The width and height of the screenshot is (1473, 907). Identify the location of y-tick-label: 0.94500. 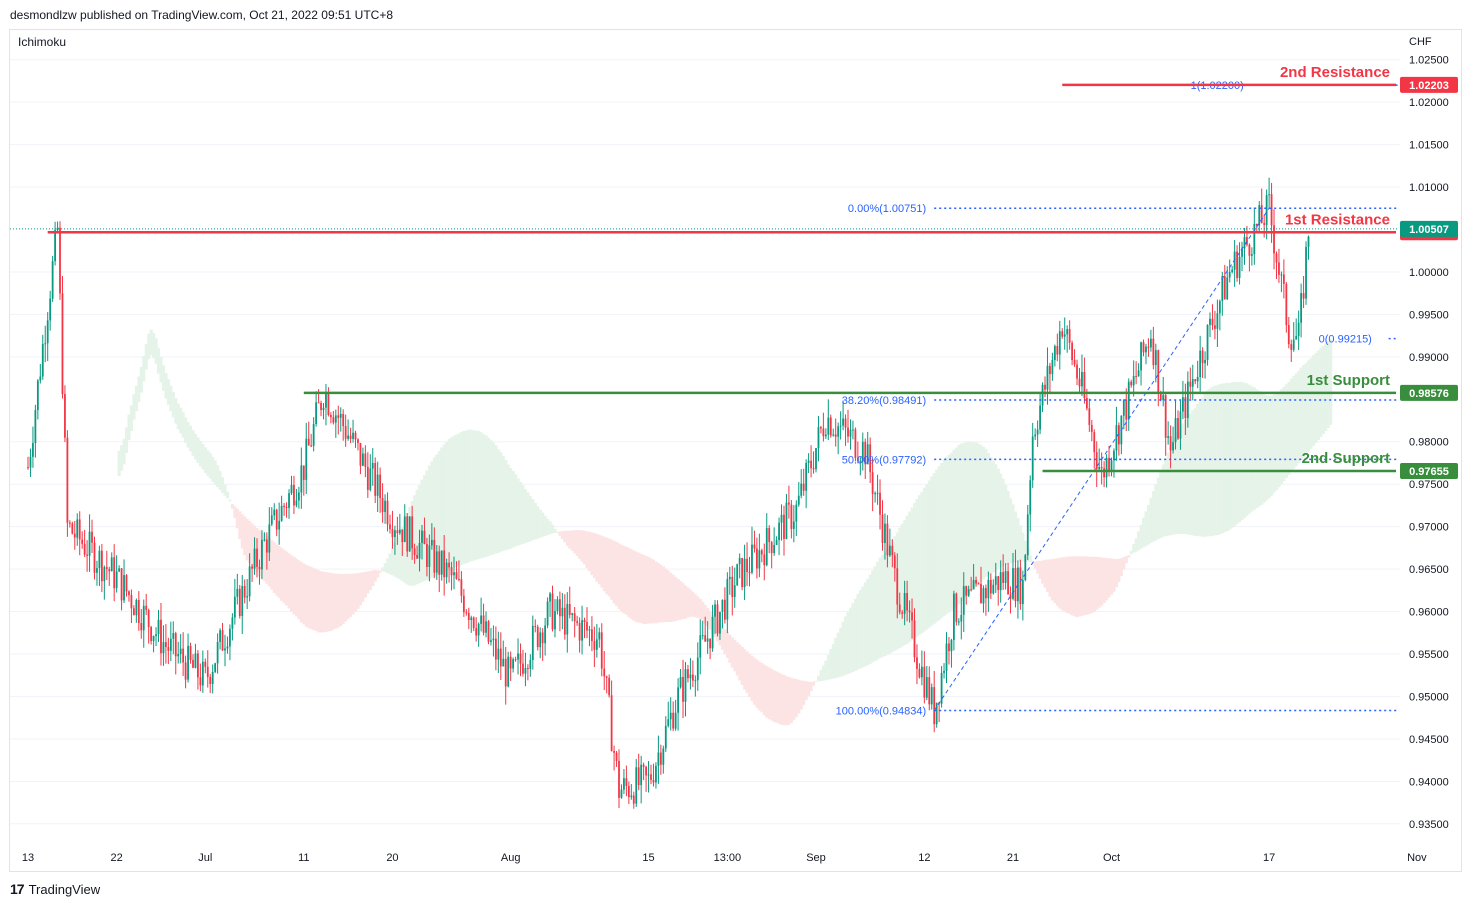
(1429, 740).